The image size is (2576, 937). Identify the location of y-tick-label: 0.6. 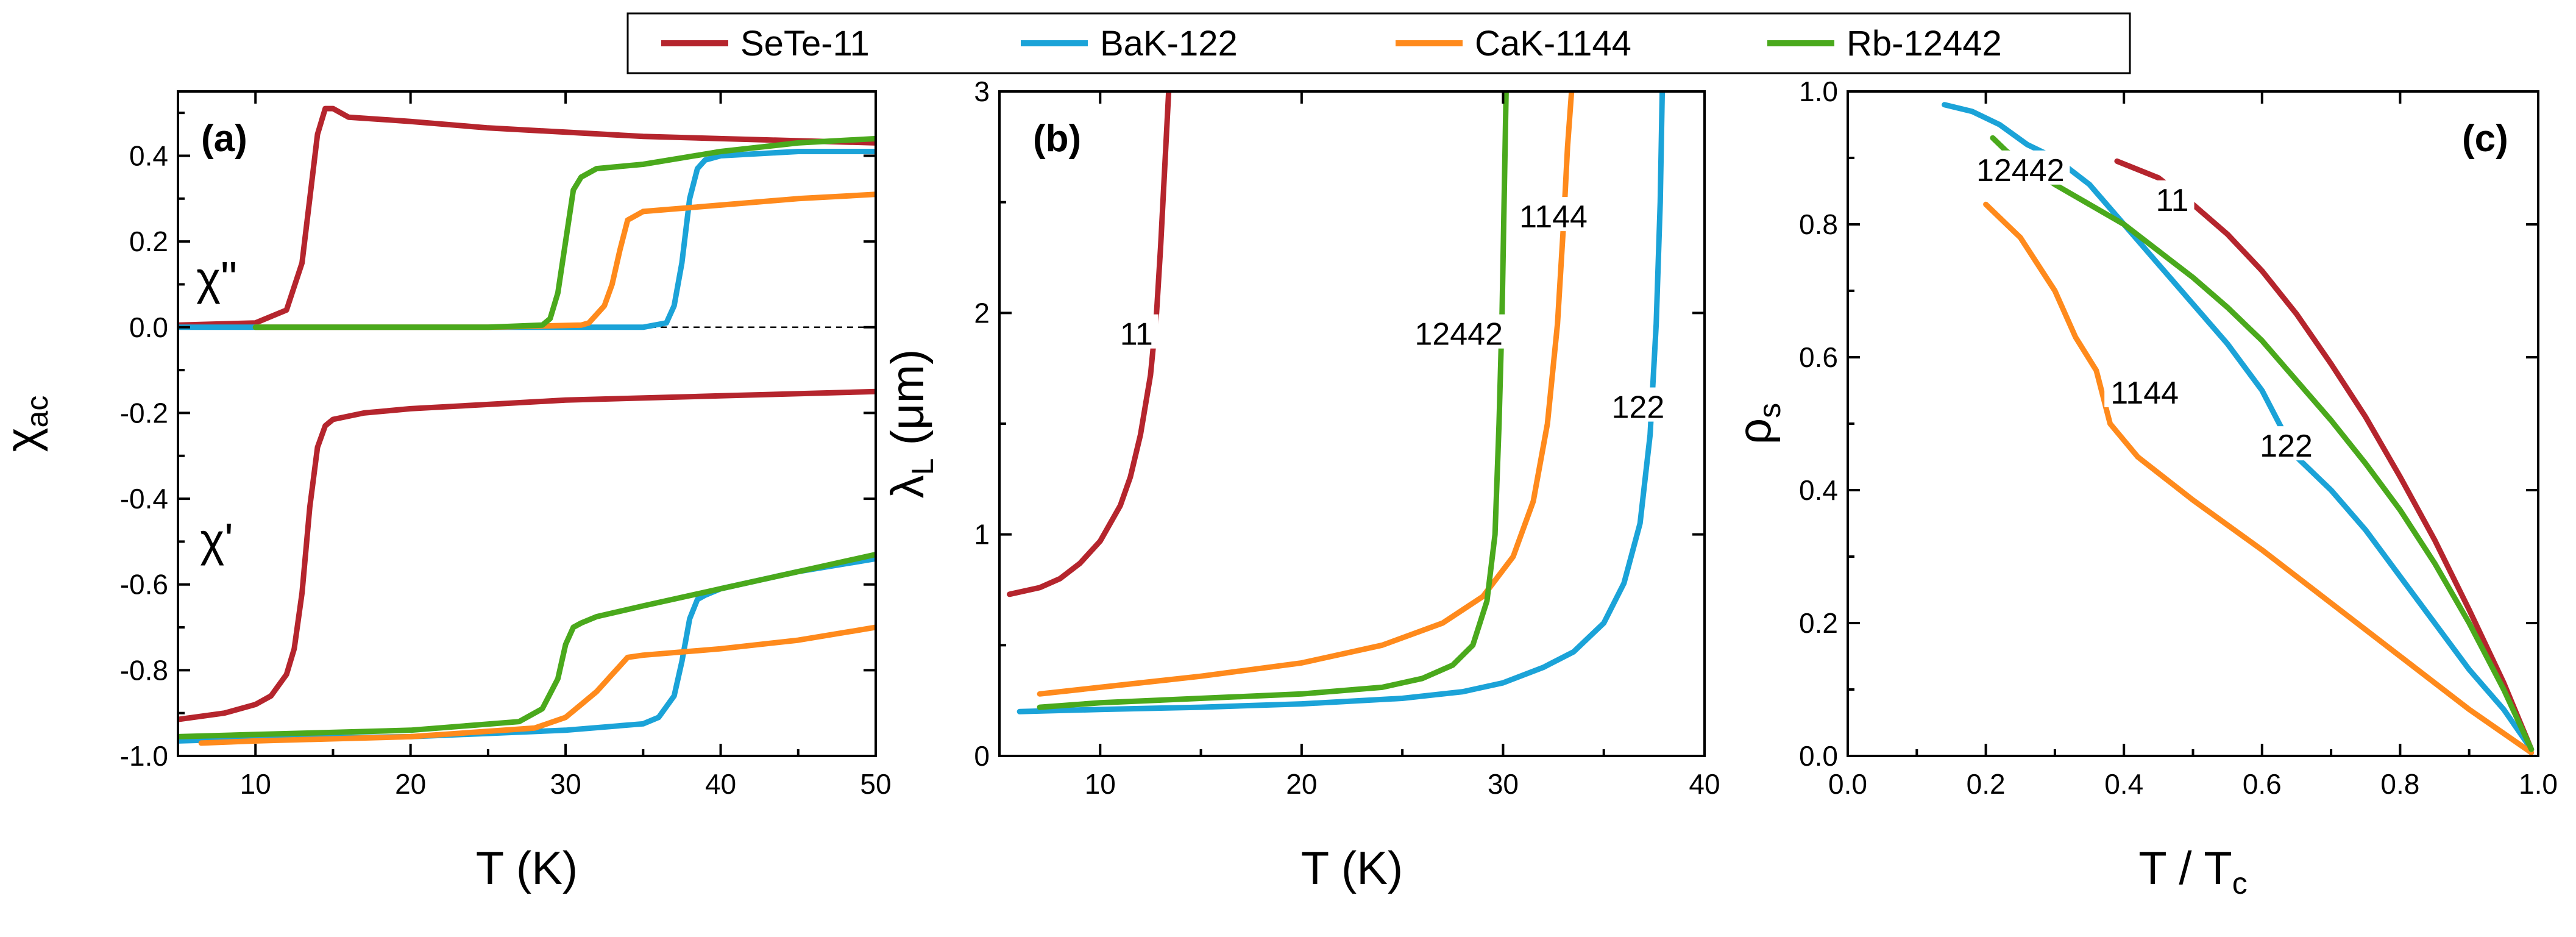
(1819, 357).